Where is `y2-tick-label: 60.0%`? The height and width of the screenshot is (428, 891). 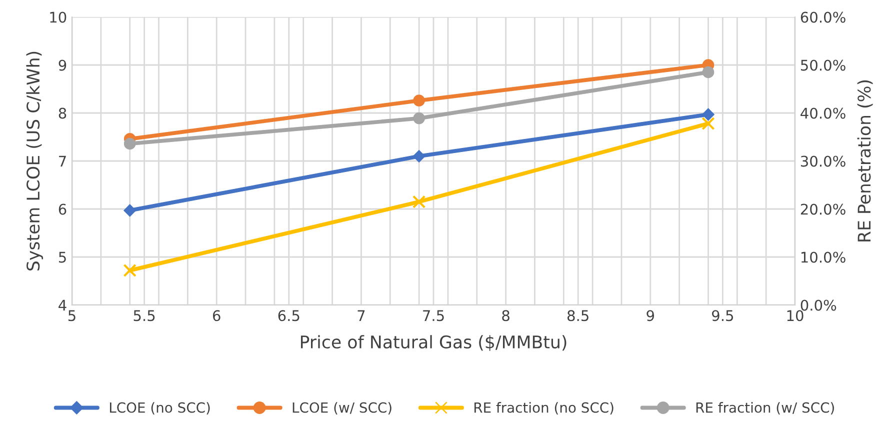 y2-tick-label: 60.0% is located at coordinates (823, 17).